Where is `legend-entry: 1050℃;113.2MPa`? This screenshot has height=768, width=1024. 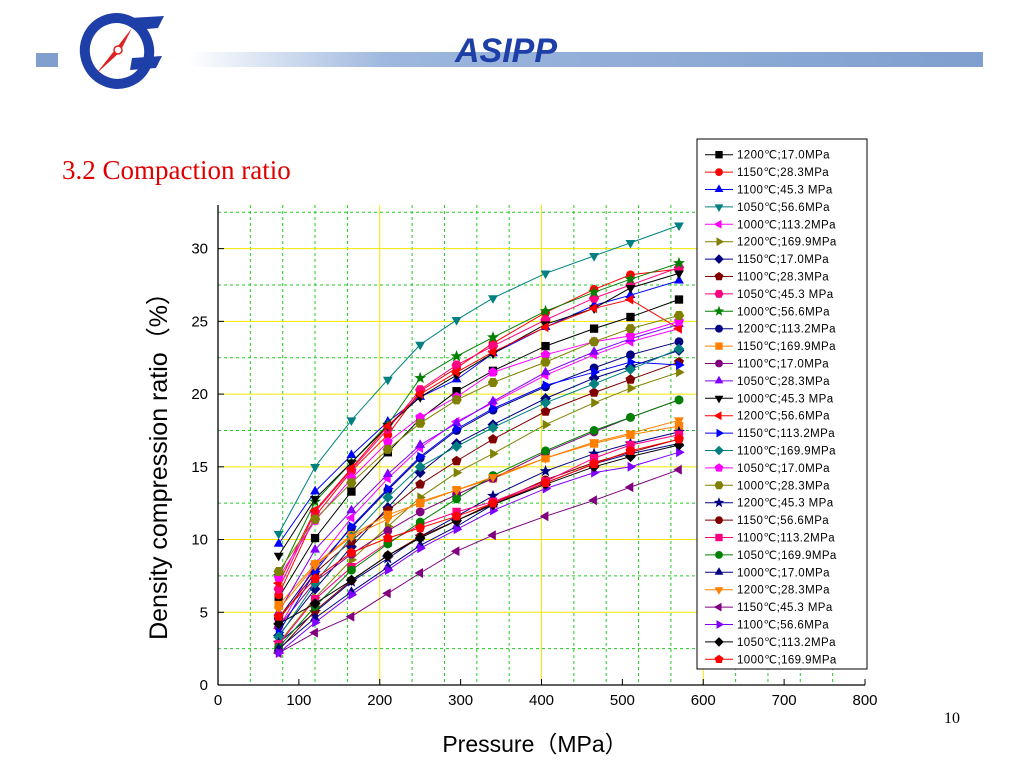 legend-entry: 1050℃;113.2MPa is located at coordinates (770, 643).